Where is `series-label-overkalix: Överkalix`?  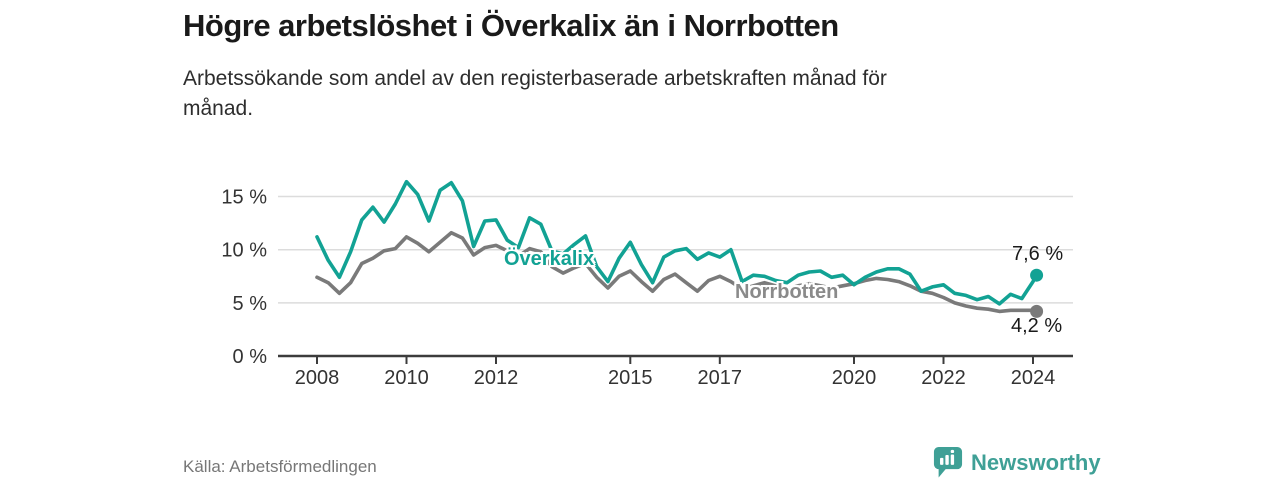
series-label-overkalix: Överkalix is located at coordinates (549, 259).